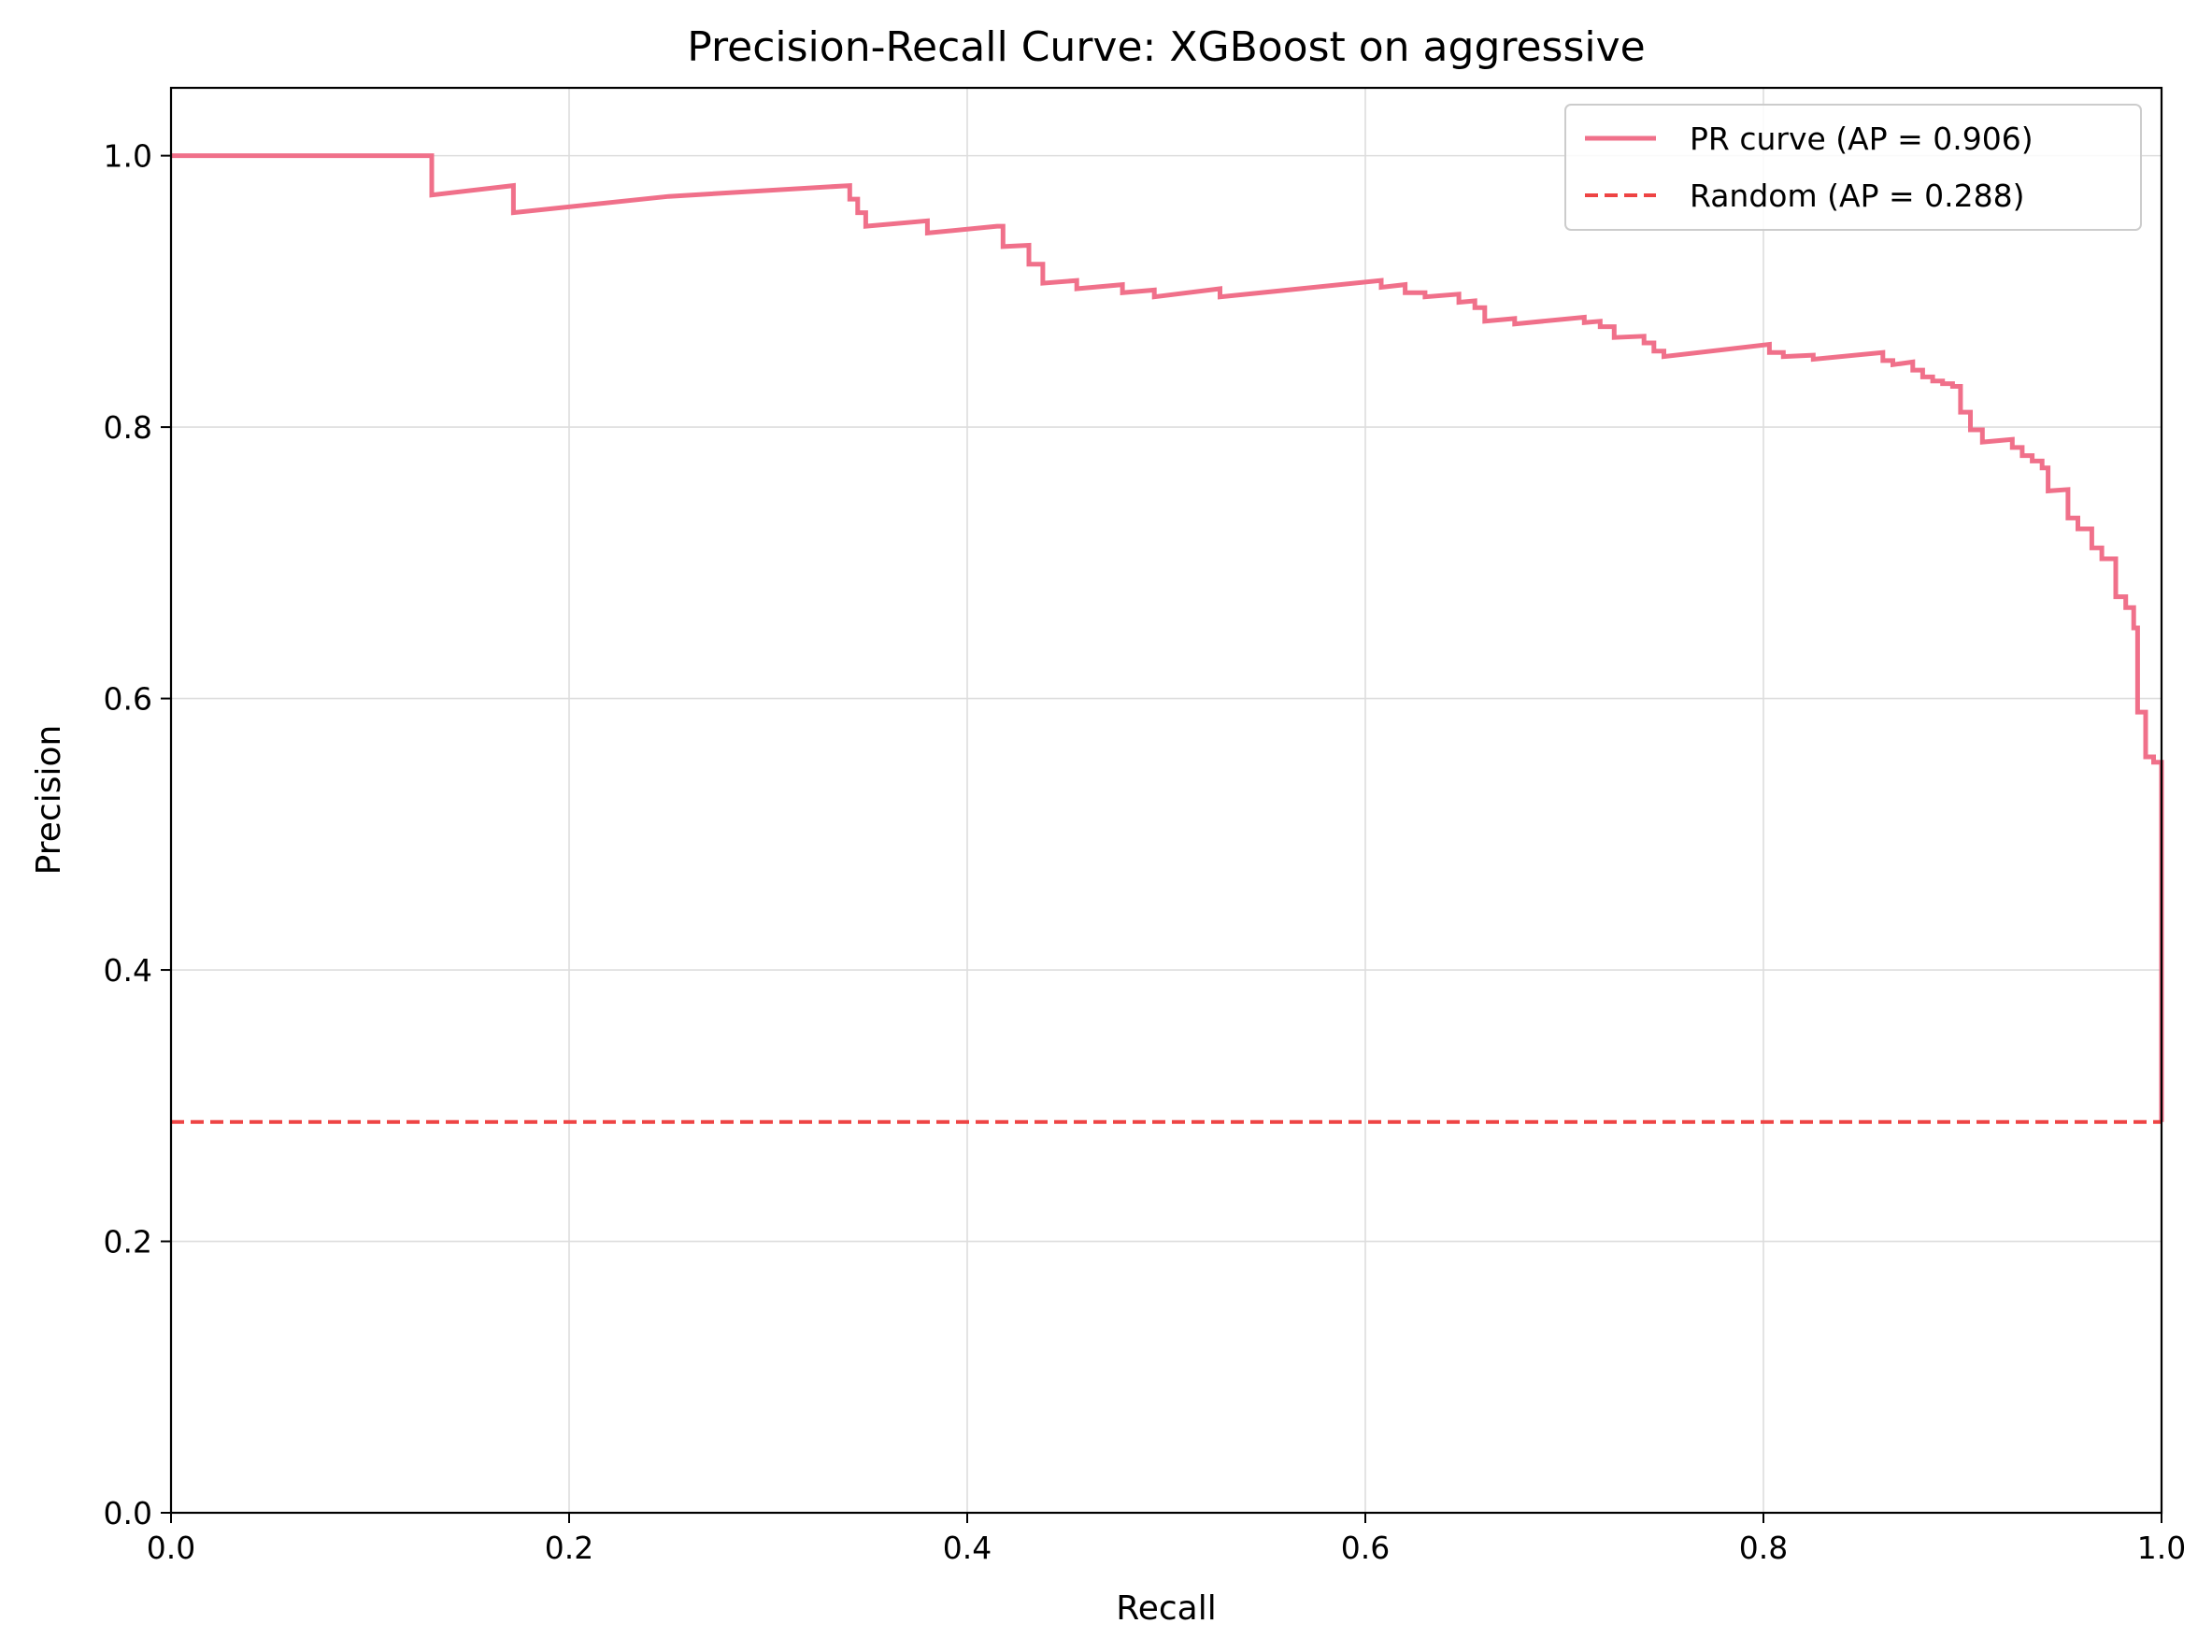  Describe the element at coordinates (1862, 139) in the screenshot. I see `legend-label-pr-curve: PR curve (AP = 0.906)` at that location.